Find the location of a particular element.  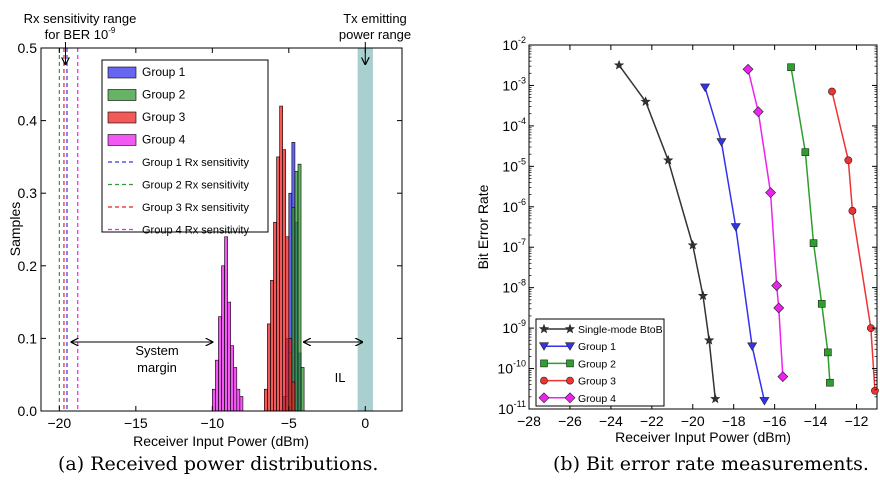

x-tick-label-b: −24 is located at coordinates (611, 421).